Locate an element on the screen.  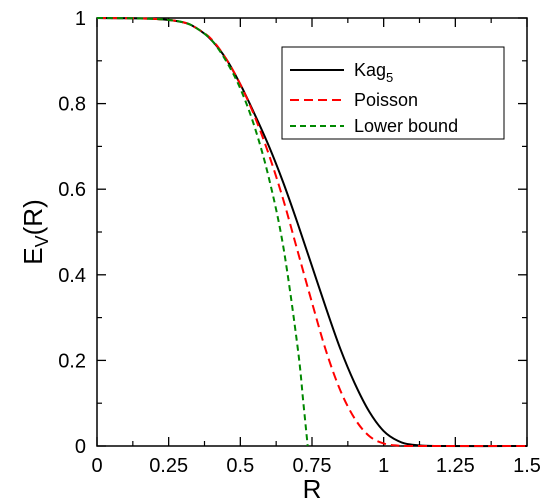
y-axis-title: EV(R) is located at coordinates (35, 231).